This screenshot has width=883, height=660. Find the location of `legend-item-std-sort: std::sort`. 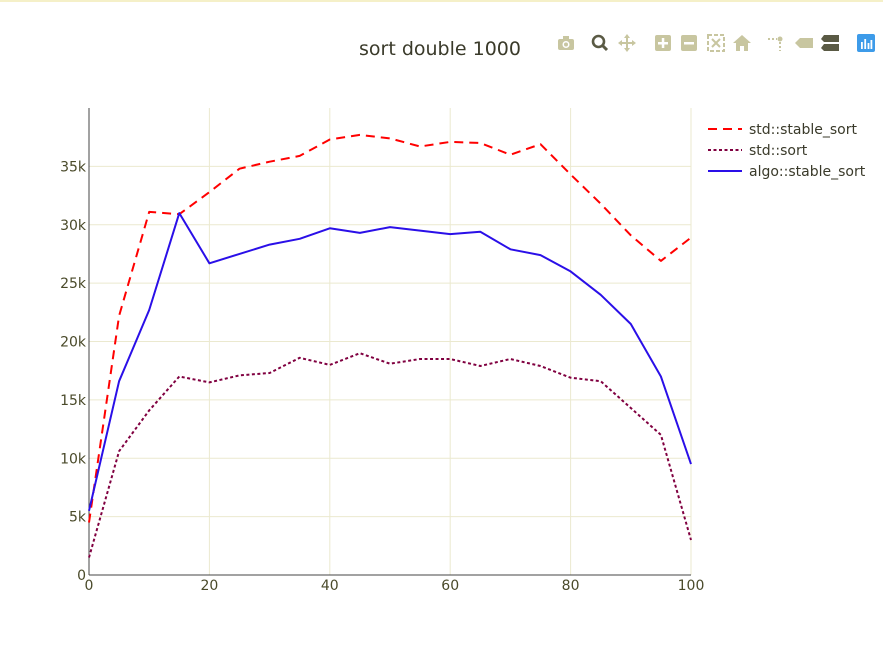

legend-item-std-sort: std::sort is located at coordinates (758, 151).